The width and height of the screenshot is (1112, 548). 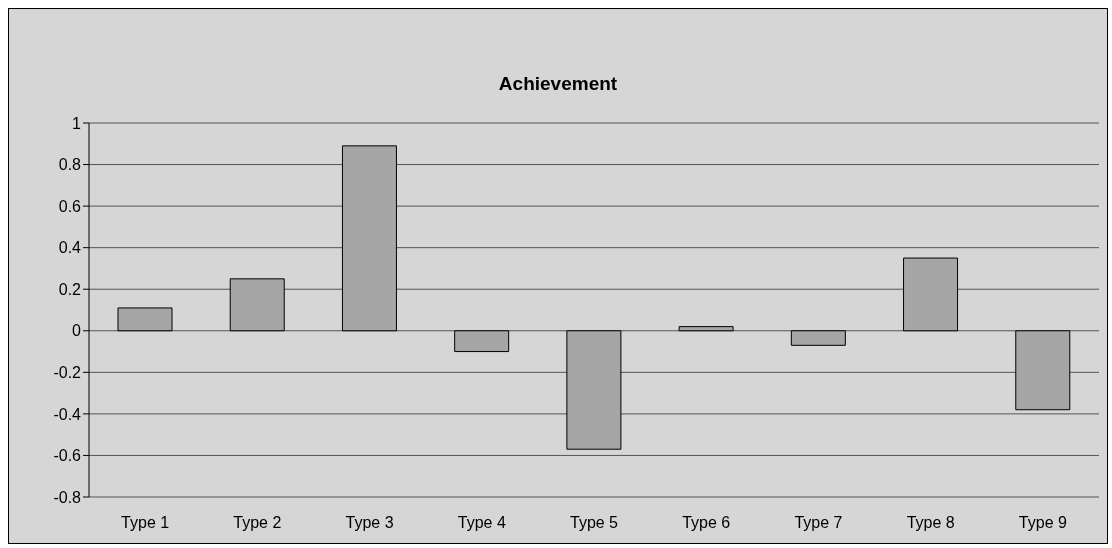 I want to click on y-tick-label: -0.6, so click(x=67, y=456).